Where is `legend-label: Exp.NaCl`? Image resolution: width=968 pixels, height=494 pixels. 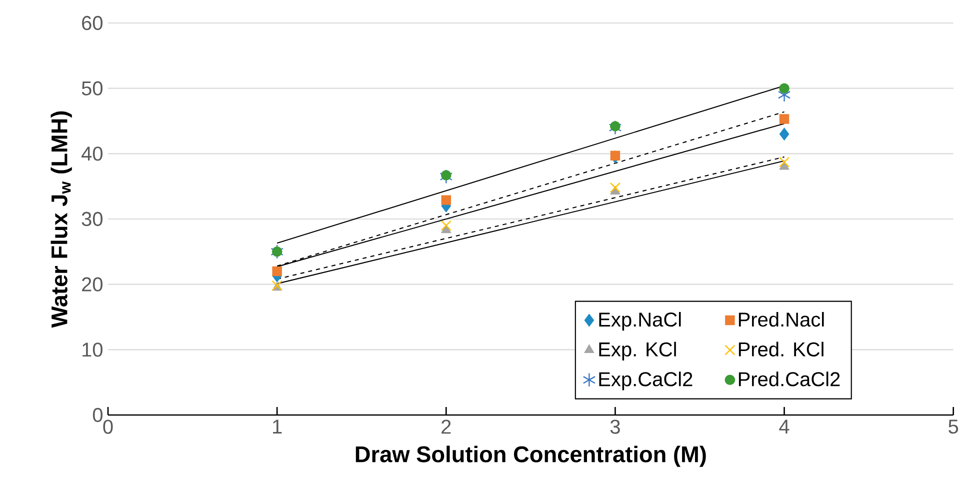
legend-label: Exp.NaCl is located at coordinates (640, 321).